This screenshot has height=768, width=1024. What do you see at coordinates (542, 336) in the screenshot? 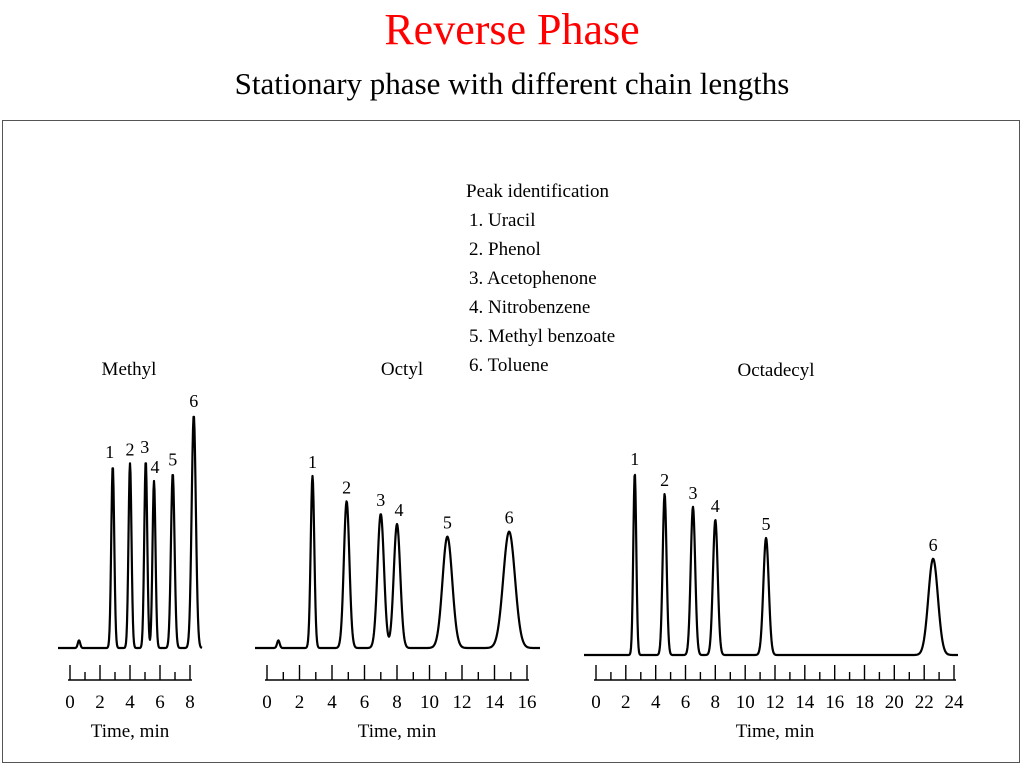
I see `legend-item-methyl-benzoate: 5. Methyl benzoate` at bounding box center [542, 336].